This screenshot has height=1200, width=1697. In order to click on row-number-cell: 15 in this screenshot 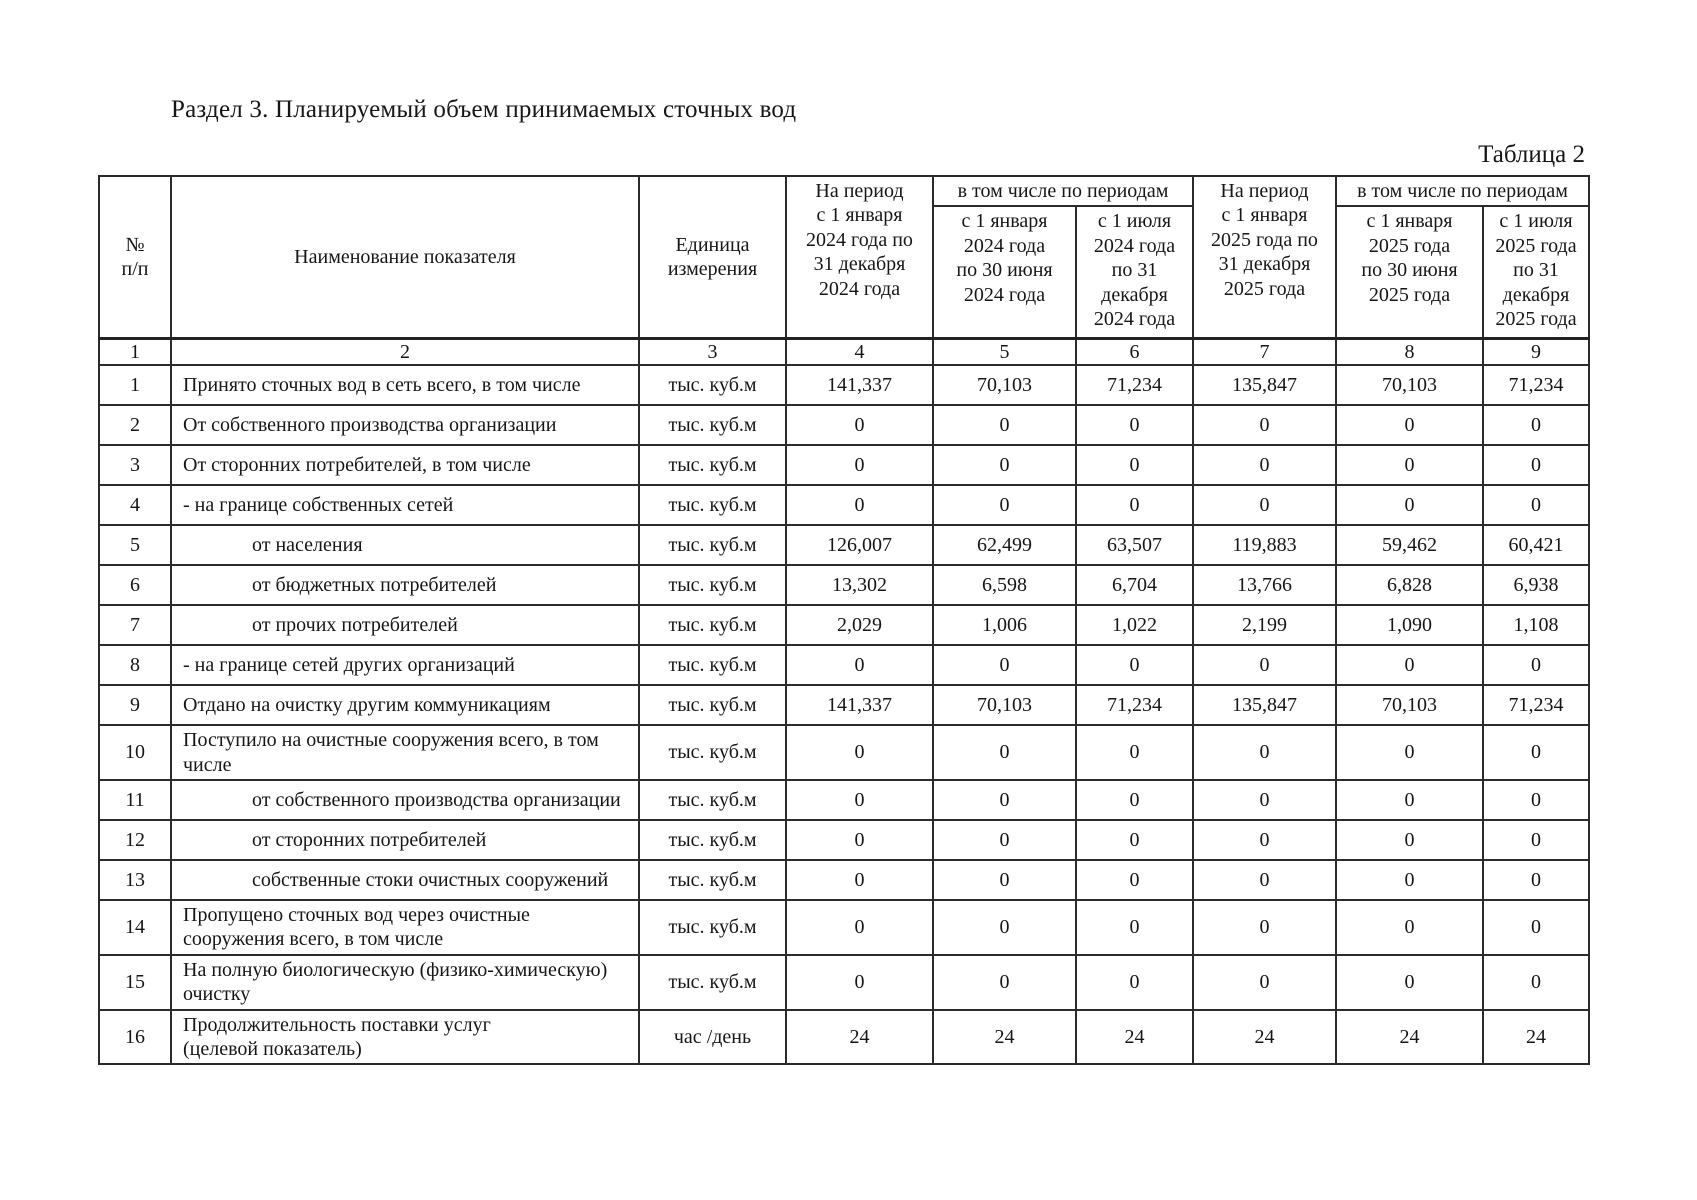, I will do `click(135, 982)`.